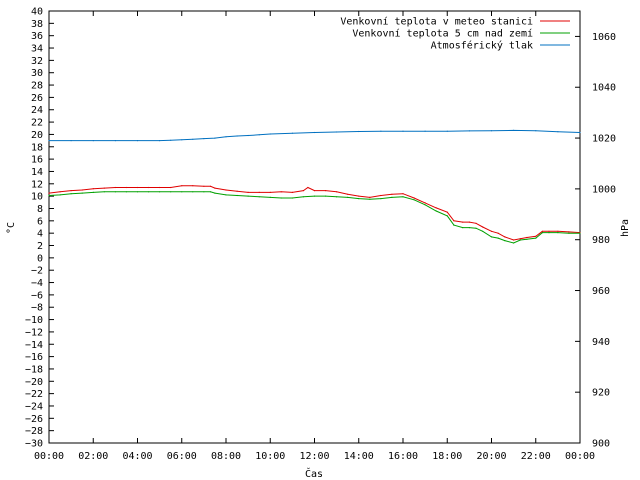 The image size is (640, 480). What do you see at coordinates (37, 123) in the screenshot?
I see `y-left-tick-label: 22` at bounding box center [37, 123].